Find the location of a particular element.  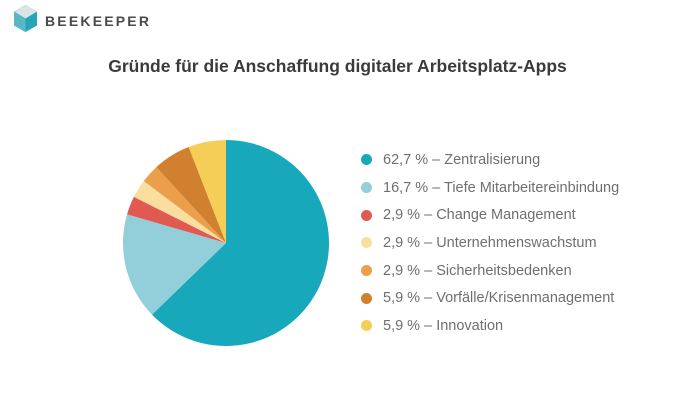

legend-label: 16,7 % – Tiefe Mitarbeitereinbindung is located at coordinates (501, 187).